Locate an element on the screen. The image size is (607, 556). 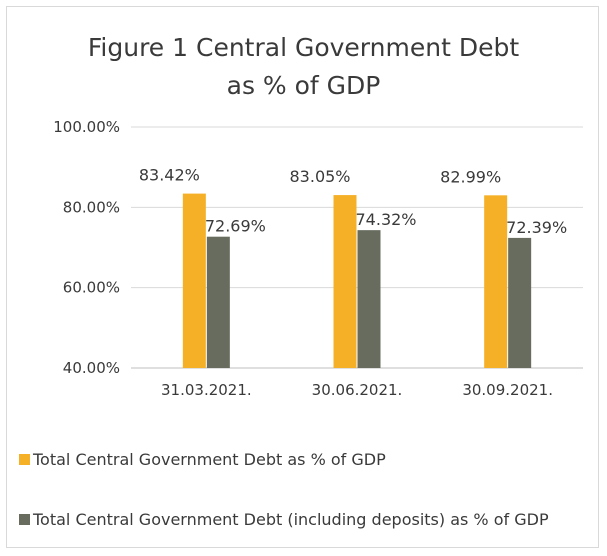
data-label: 82.99% is located at coordinates (470, 176).